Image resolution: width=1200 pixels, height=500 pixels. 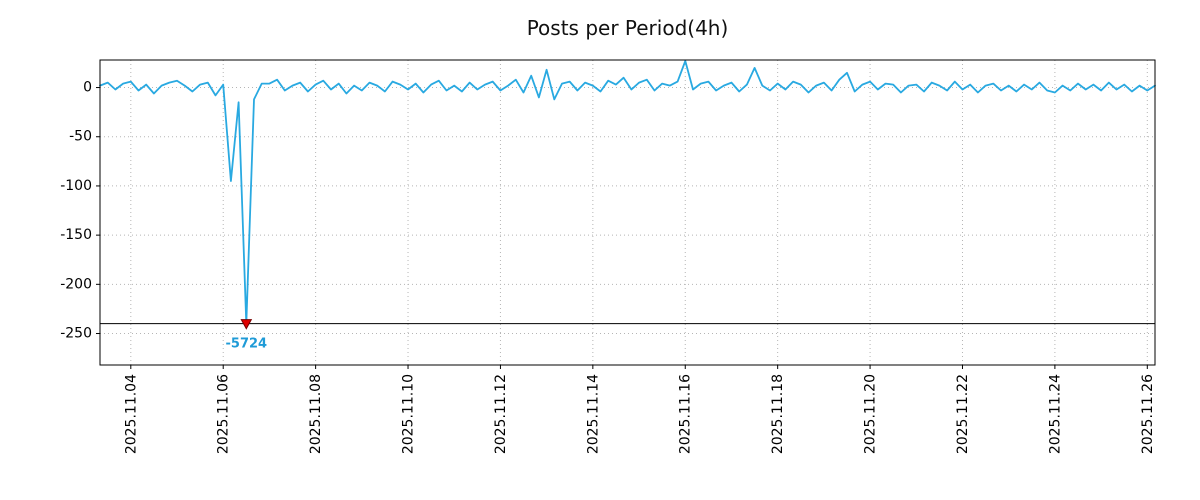 What do you see at coordinates (224, 414) in the screenshot?
I see `svg-text: 2025.11.06` at bounding box center [224, 414].